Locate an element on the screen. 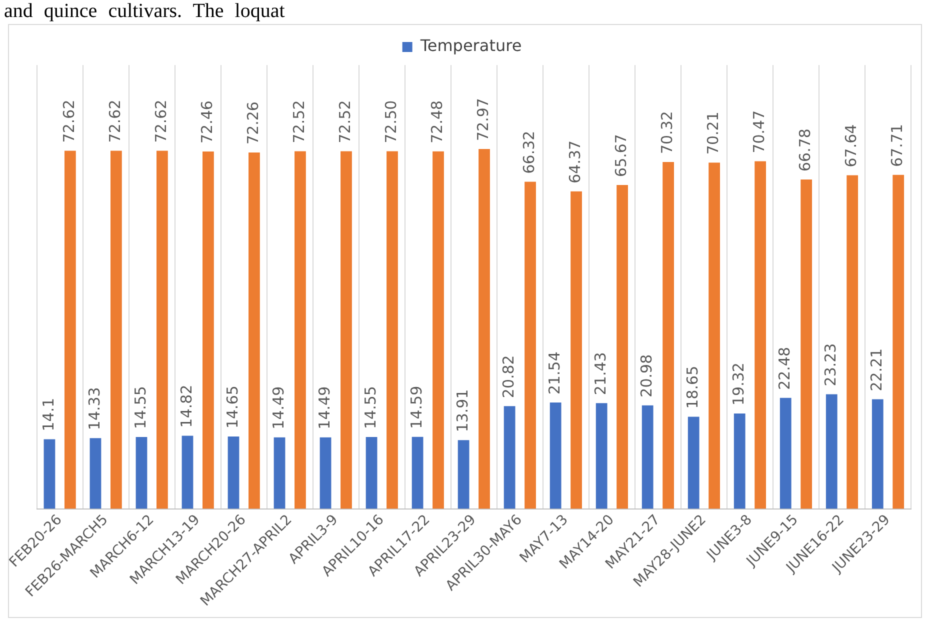  data-label: 20.82 is located at coordinates (508, 376).